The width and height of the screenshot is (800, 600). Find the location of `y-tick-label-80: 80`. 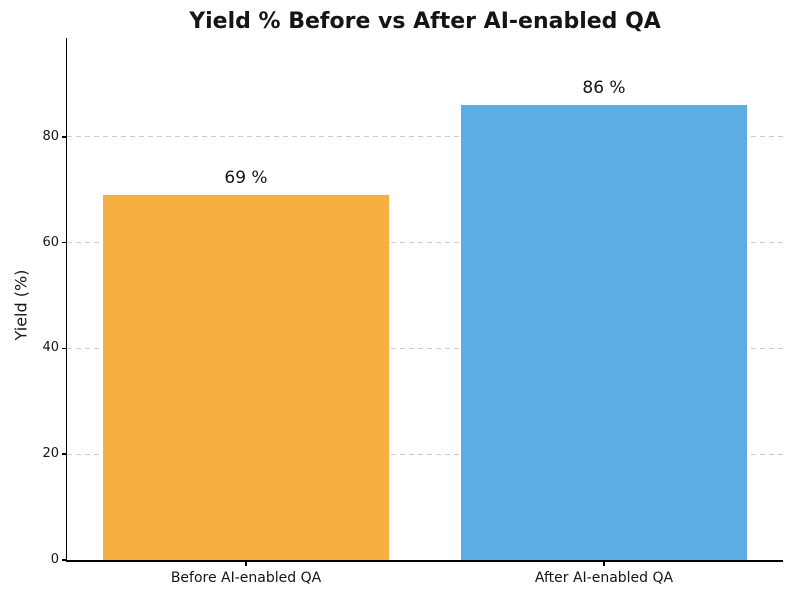

y-tick-label-80: 80 is located at coordinates (50, 136).